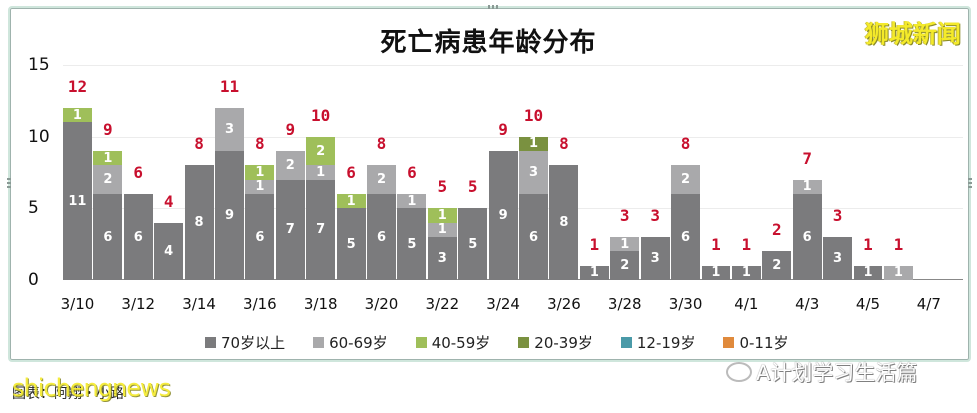  Describe the element at coordinates (488, 43) in the screenshot. I see `chart-title: 死亡病患年龄分布` at that location.